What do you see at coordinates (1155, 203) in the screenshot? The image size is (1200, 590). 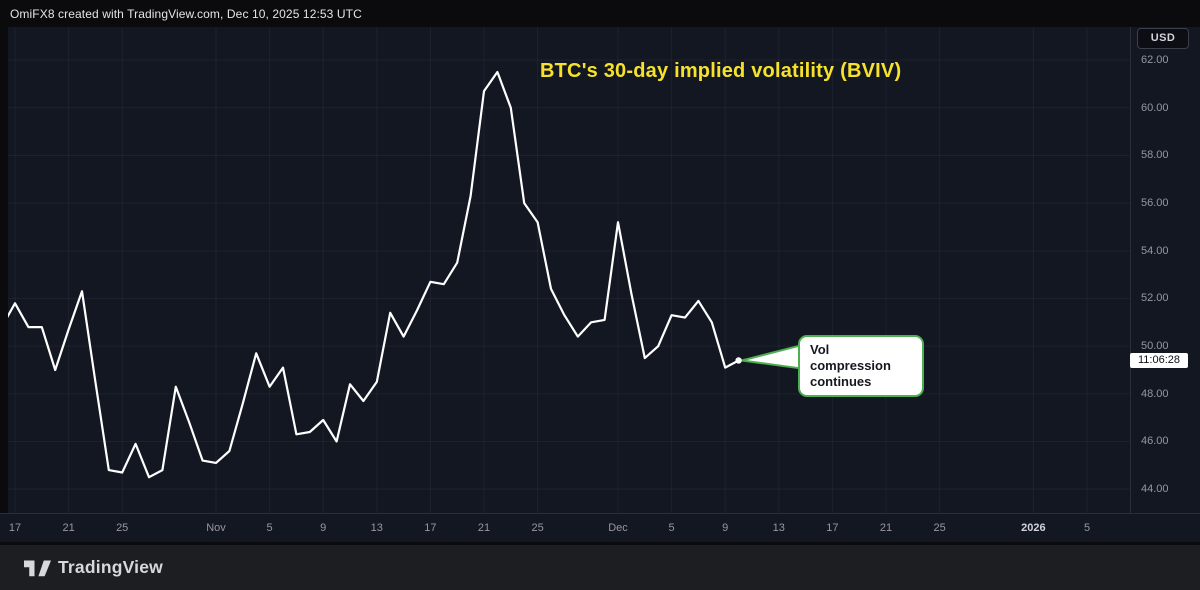 I see `price-axis-label: 56.00` at bounding box center [1155, 203].